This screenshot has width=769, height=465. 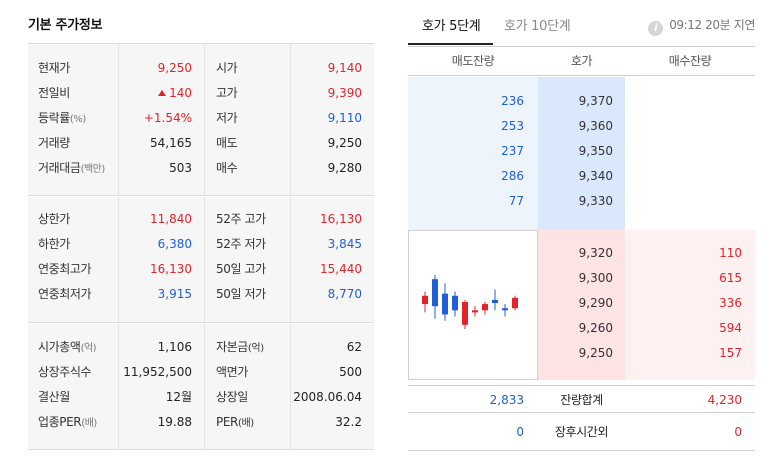 I want to click on info-label: 등락률(%), so click(x=62, y=118).